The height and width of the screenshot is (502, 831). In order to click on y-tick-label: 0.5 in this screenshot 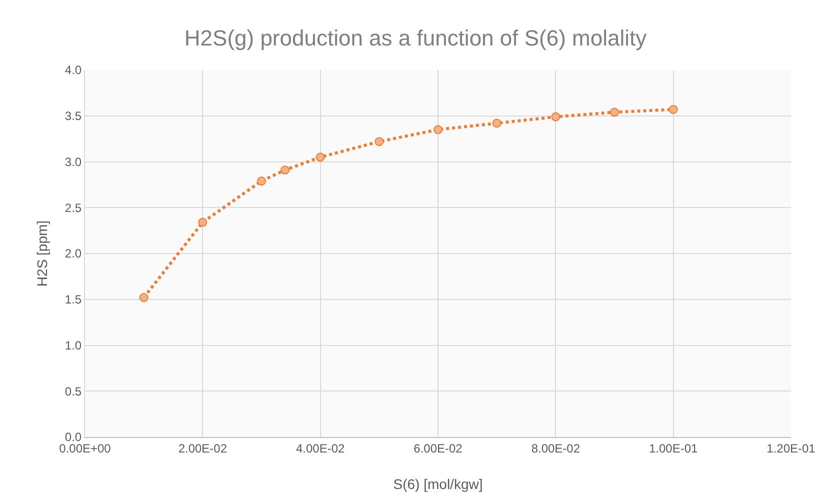, I will do `click(73, 391)`.